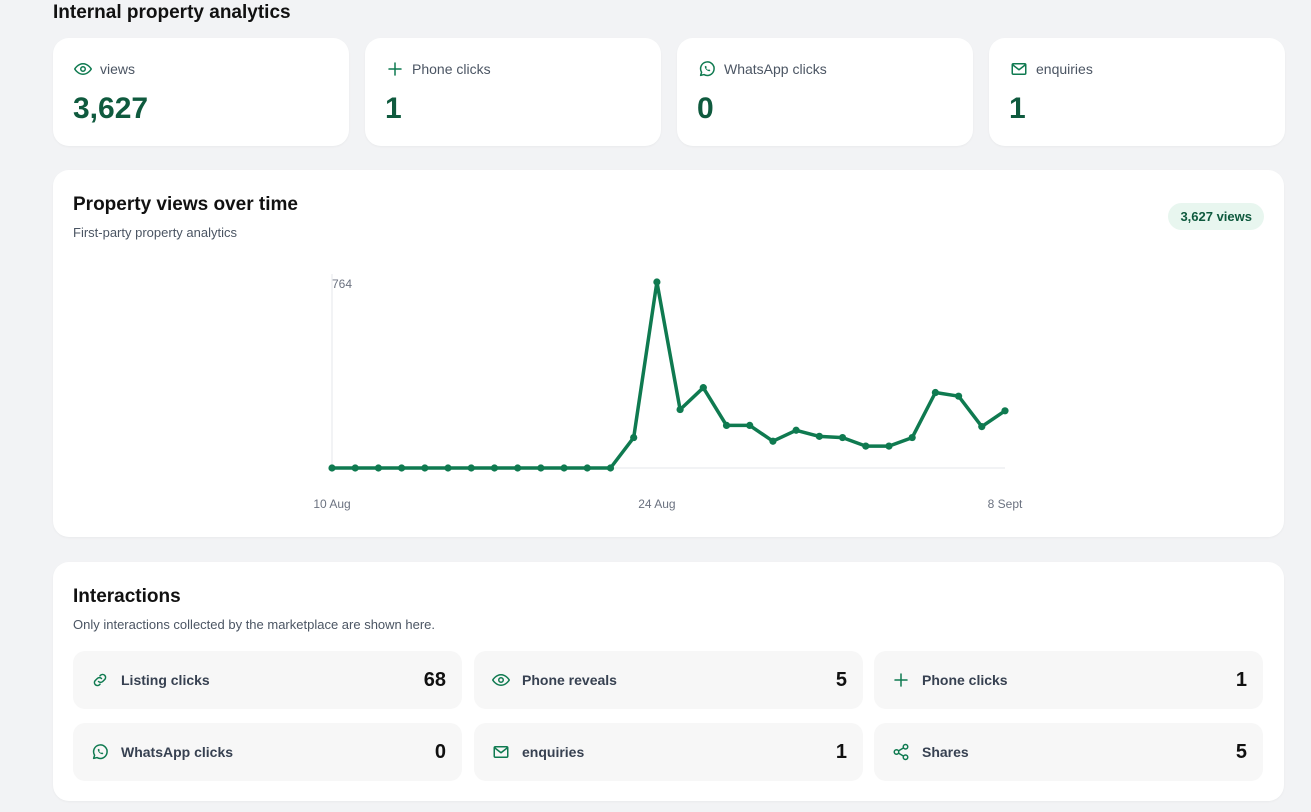  Describe the element at coordinates (118, 69) in the screenshot. I see `stat-label: views` at that location.